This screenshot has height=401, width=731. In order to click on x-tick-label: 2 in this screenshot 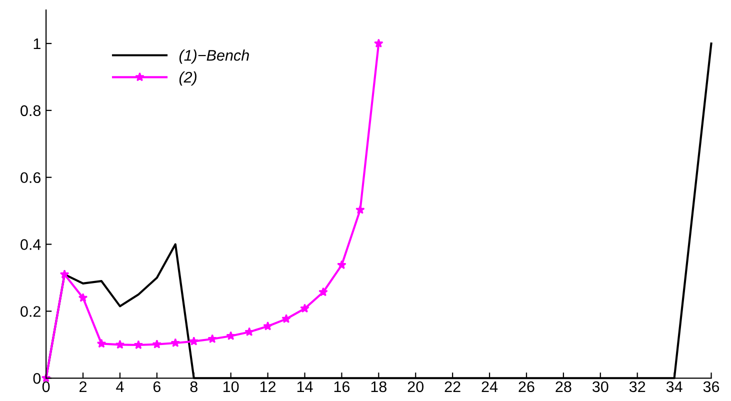, I will do `click(83, 386)`.